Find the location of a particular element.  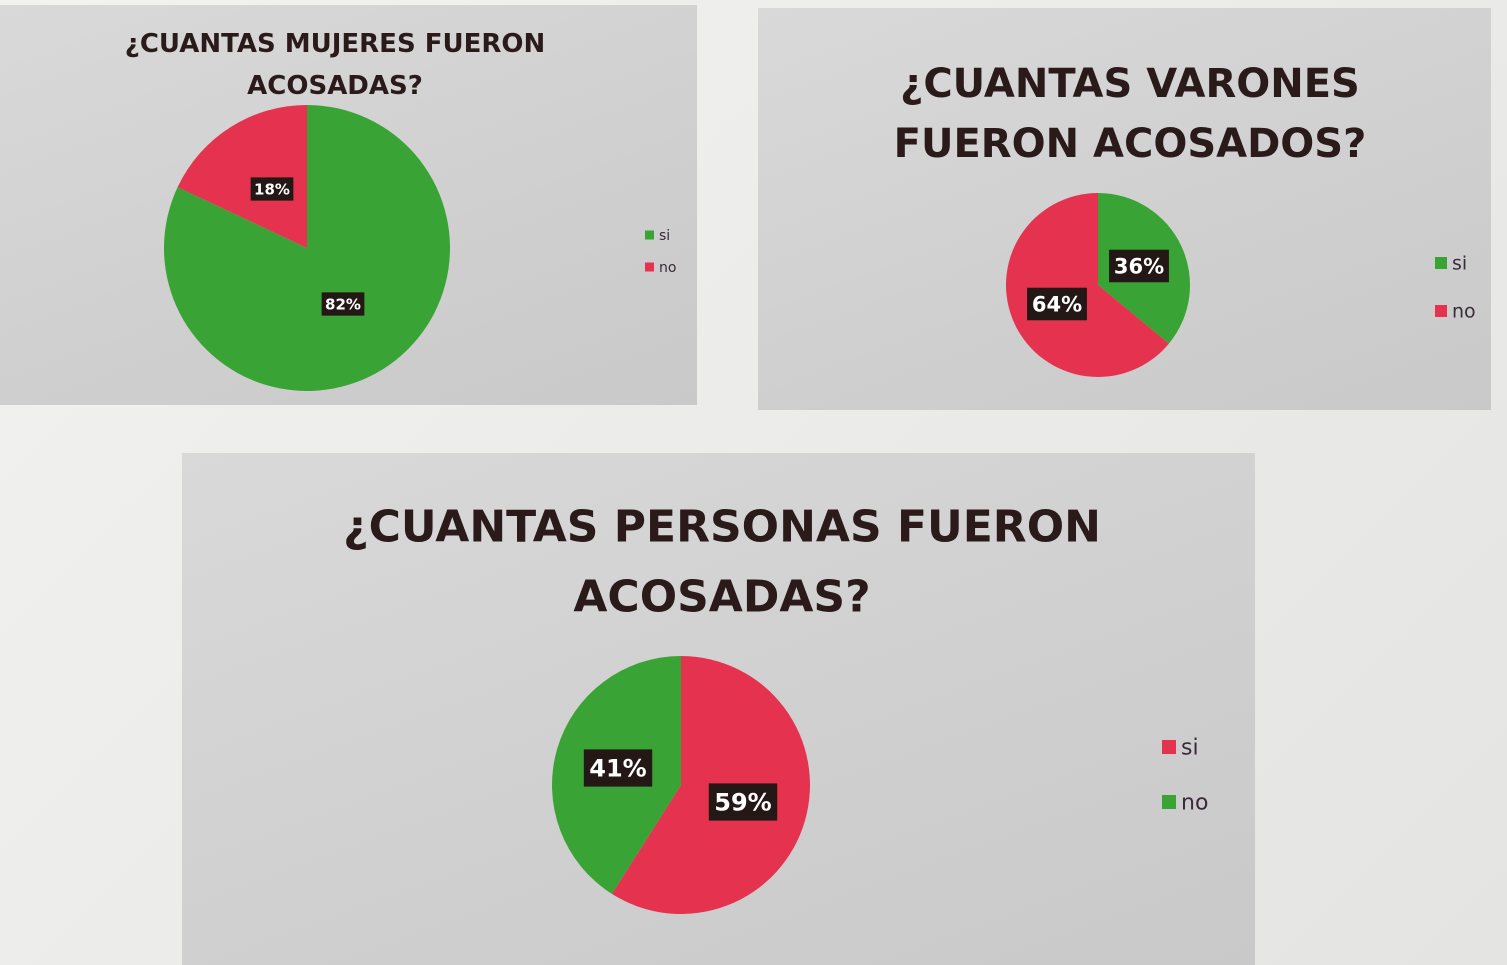

chart-title-personas-line-1: ¿CUANTAS PERSONAS FUERON is located at coordinates (722, 526).